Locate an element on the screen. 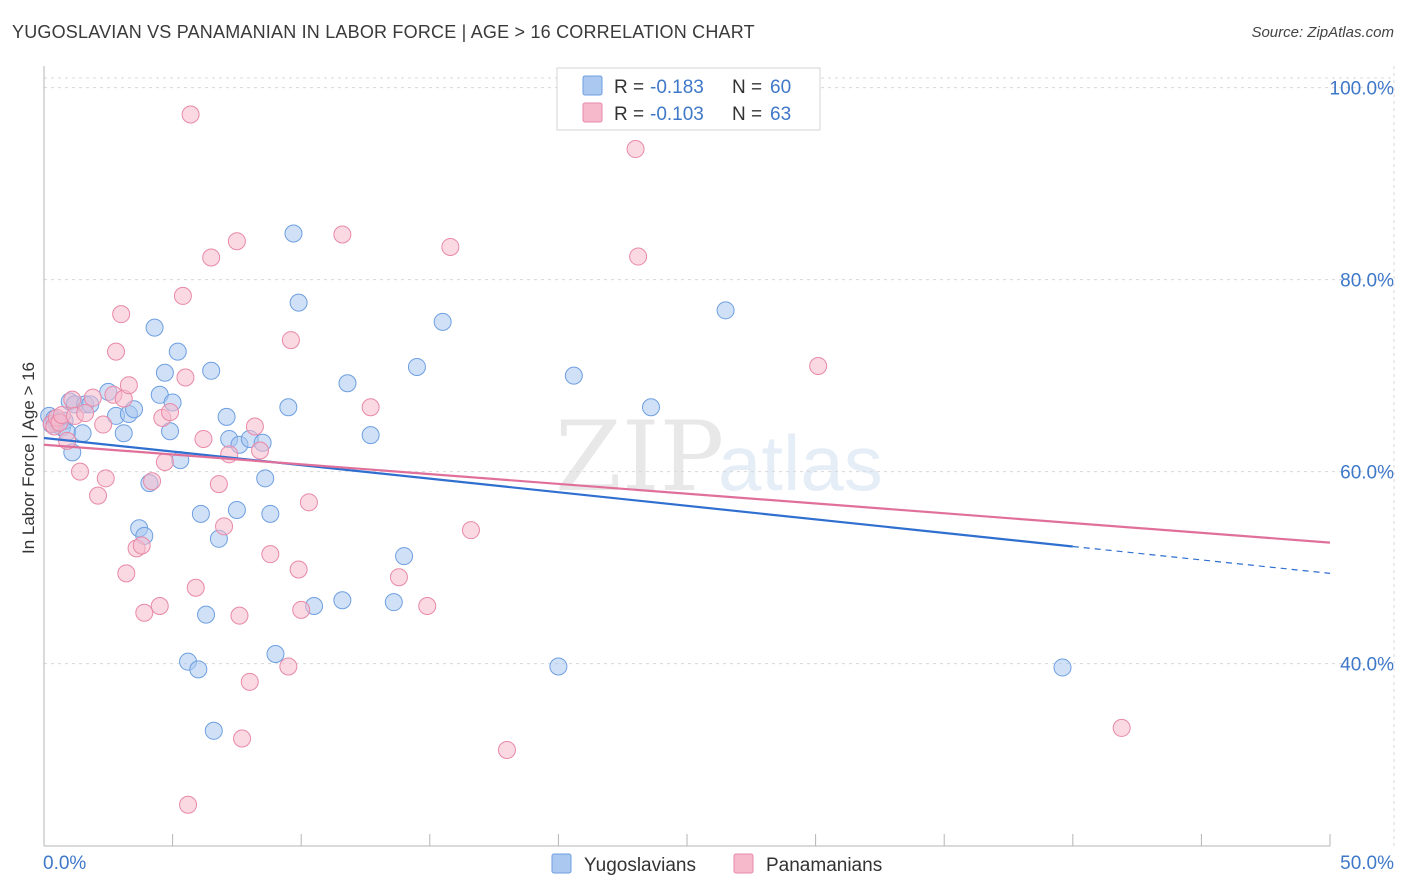 The height and width of the screenshot is (892, 1406). trend-line-extension-yugoslavians is located at coordinates (1201, 559).